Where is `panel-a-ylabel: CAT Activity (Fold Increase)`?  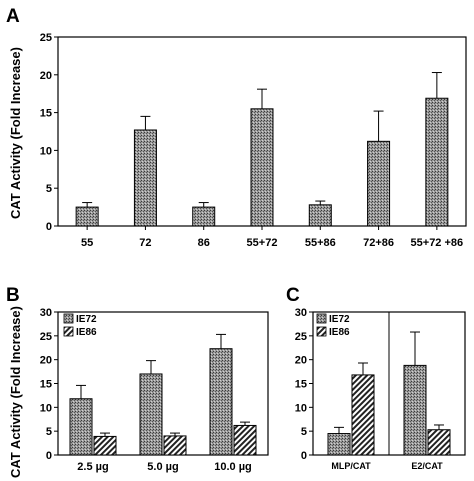
panel-a-ylabel: CAT Activity (Fold Increase) is located at coordinates (15, 133).